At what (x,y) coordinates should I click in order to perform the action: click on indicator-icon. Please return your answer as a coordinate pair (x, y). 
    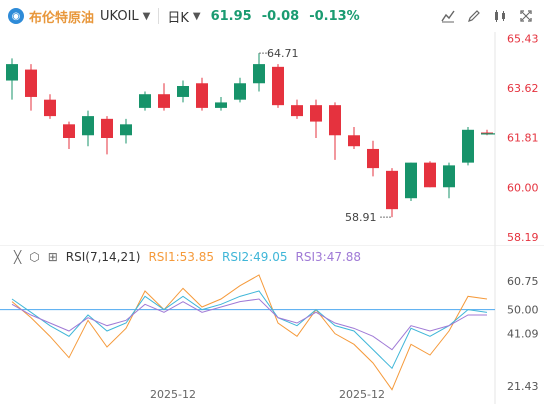
    Looking at the image, I should click on (448, 16).